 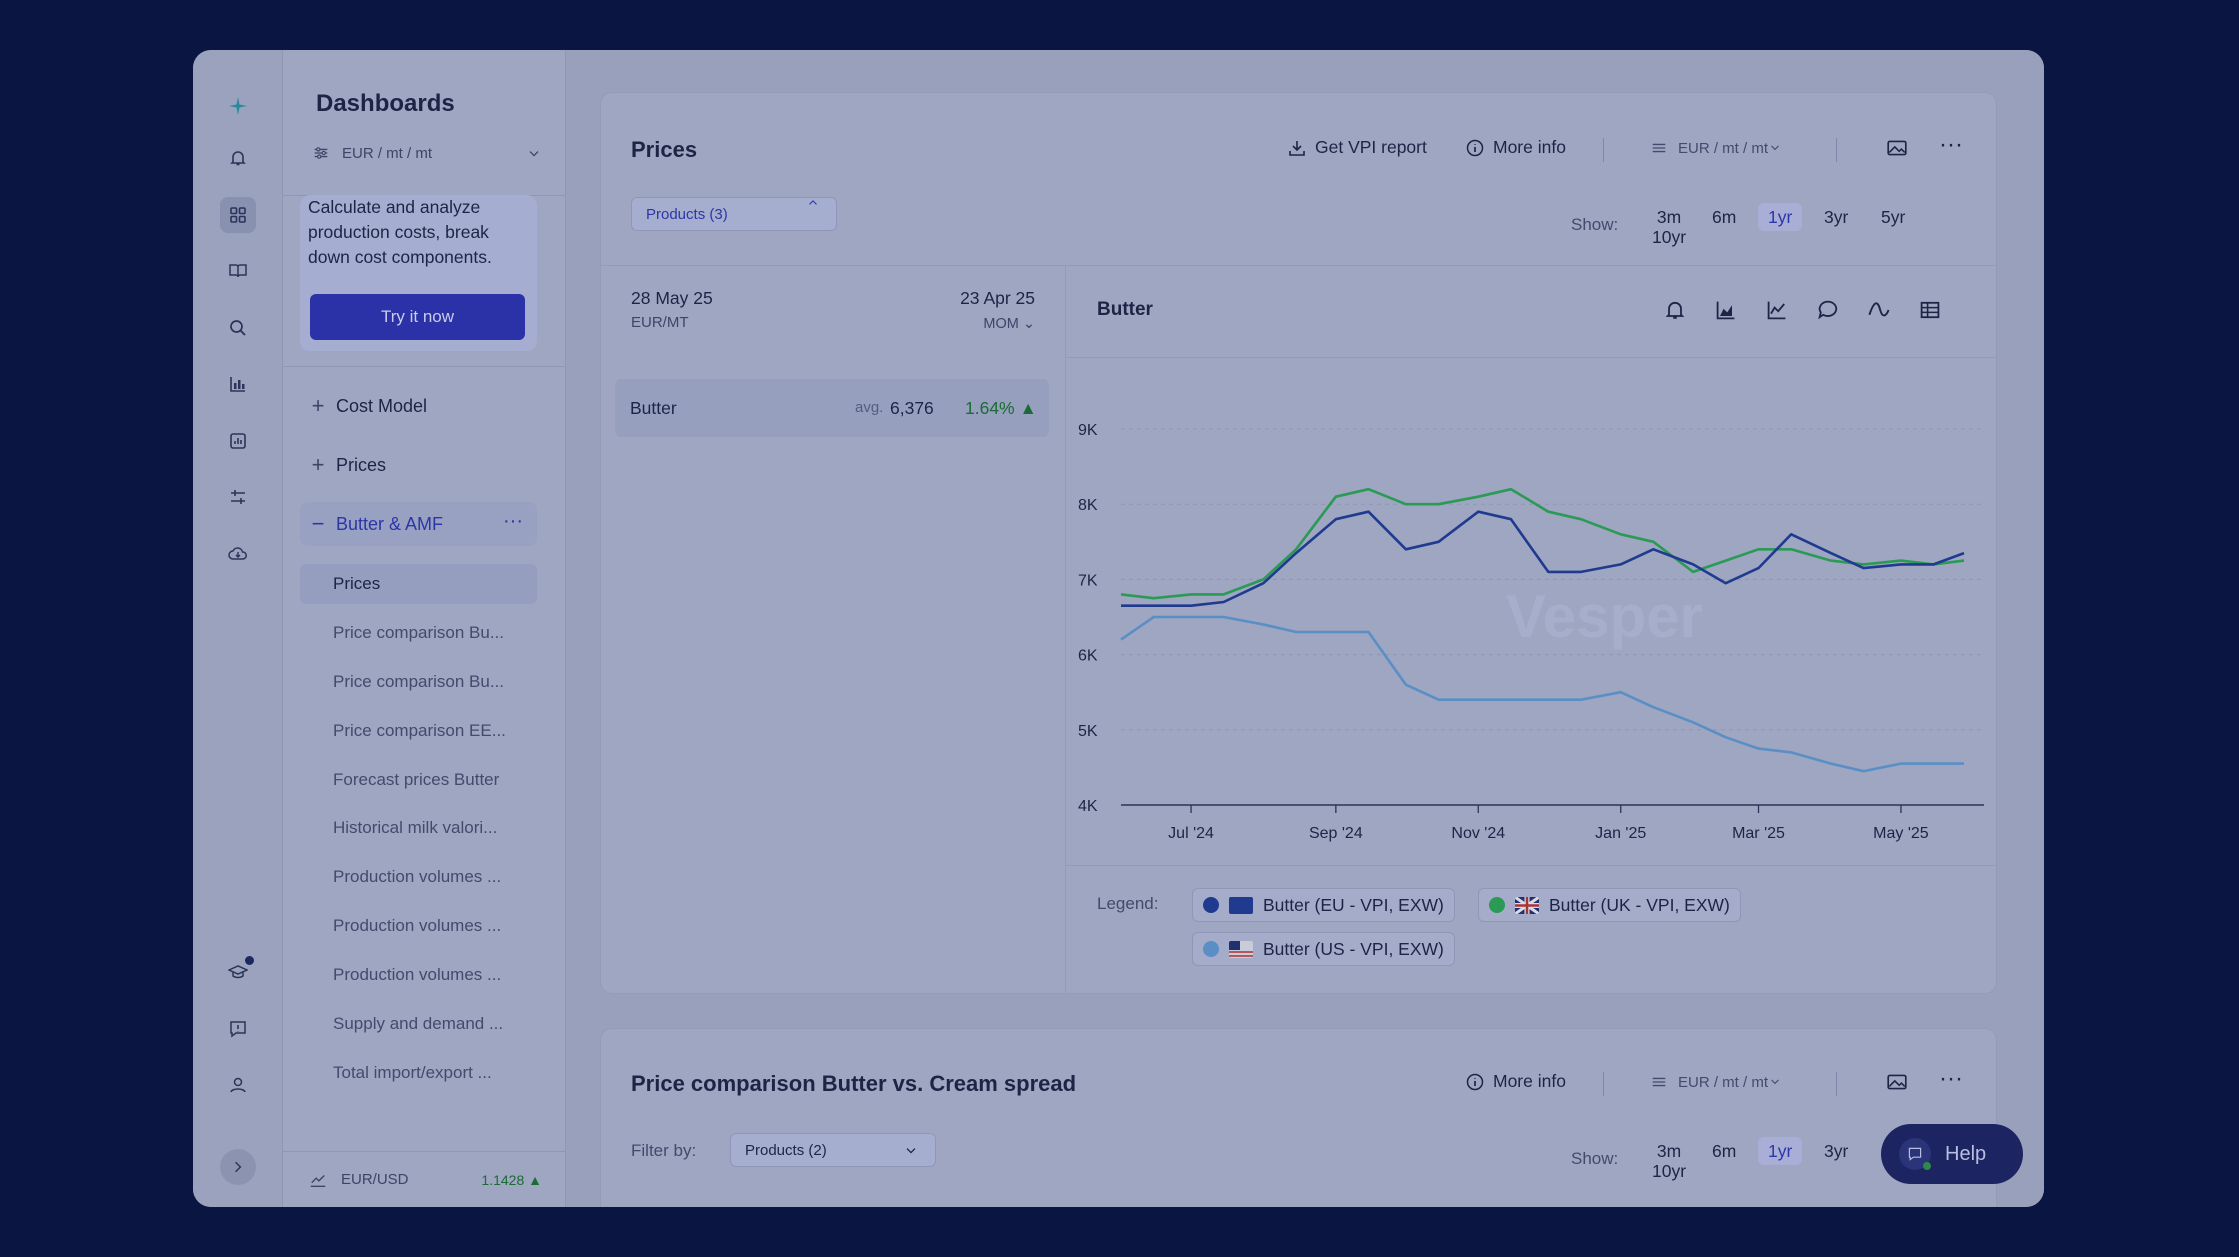 What do you see at coordinates (416, 779) in the screenshot?
I see `sidebar-subitem: Forecast prices Butter` at bounding box center [416, 779].